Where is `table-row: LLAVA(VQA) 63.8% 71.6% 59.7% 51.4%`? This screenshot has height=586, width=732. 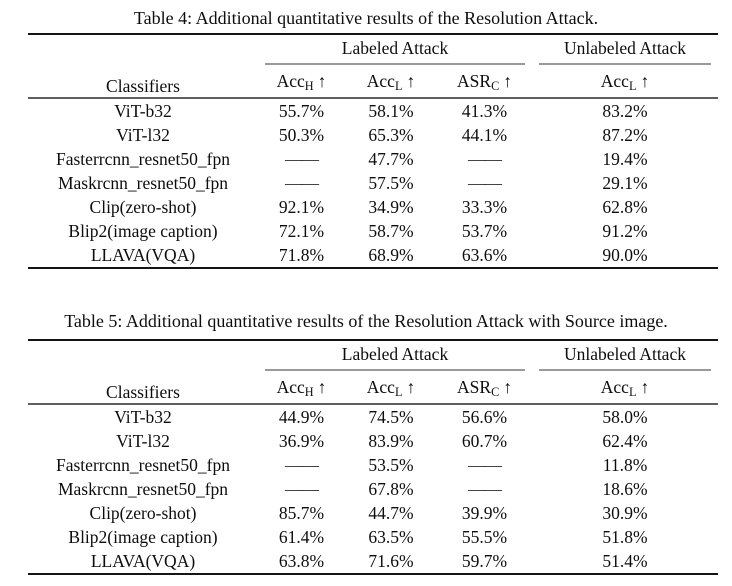
table-row: LLAVA(VQA) 63.8% 71.6% 59.7% 51.4% is located at coordinates (373, 561).